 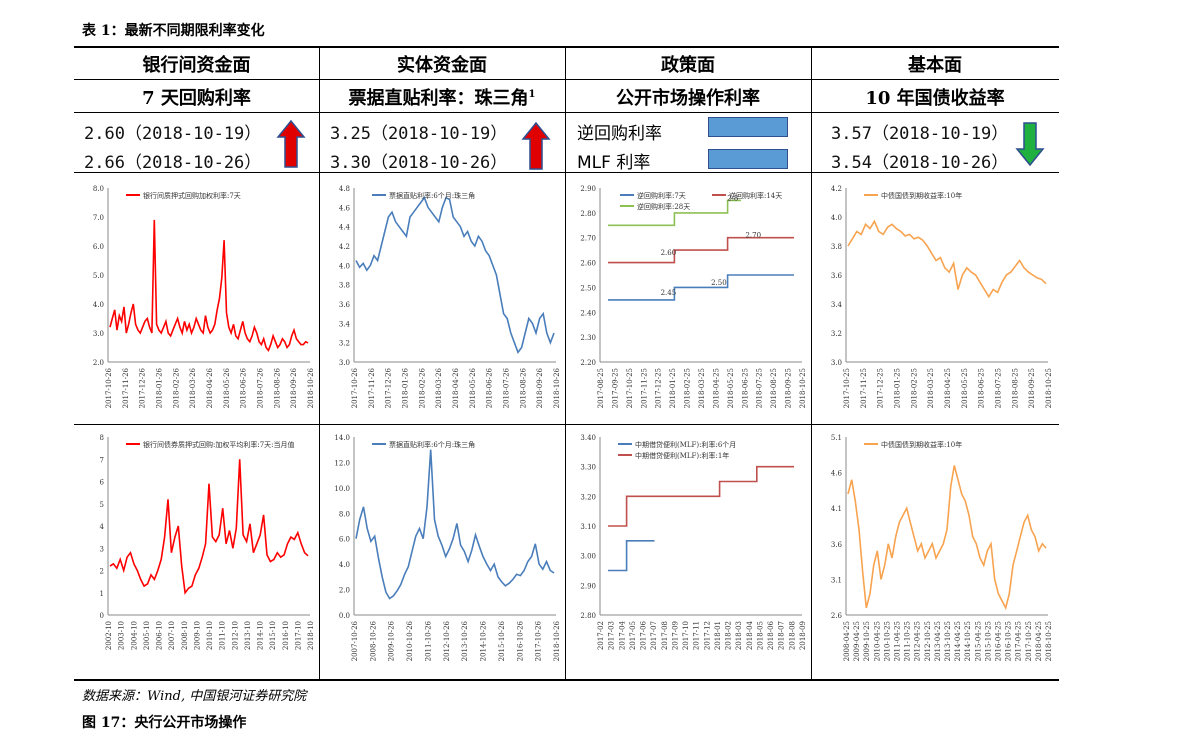 I want to click on y-tick-label: 1, so click(x=102, y=594).